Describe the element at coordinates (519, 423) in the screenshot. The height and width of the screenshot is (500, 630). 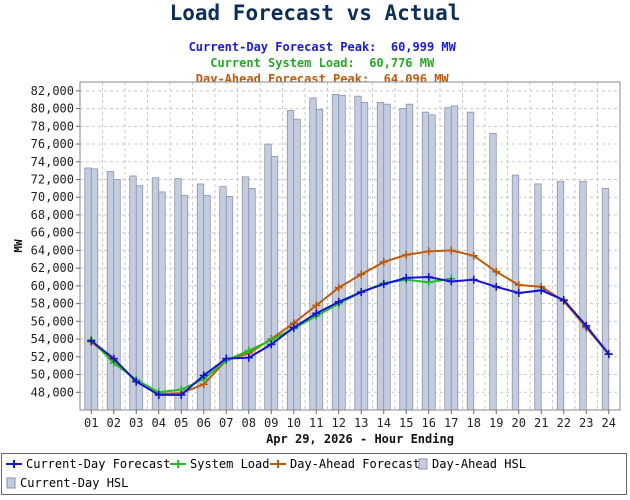
I see `x-tick-label: 20` at that location.